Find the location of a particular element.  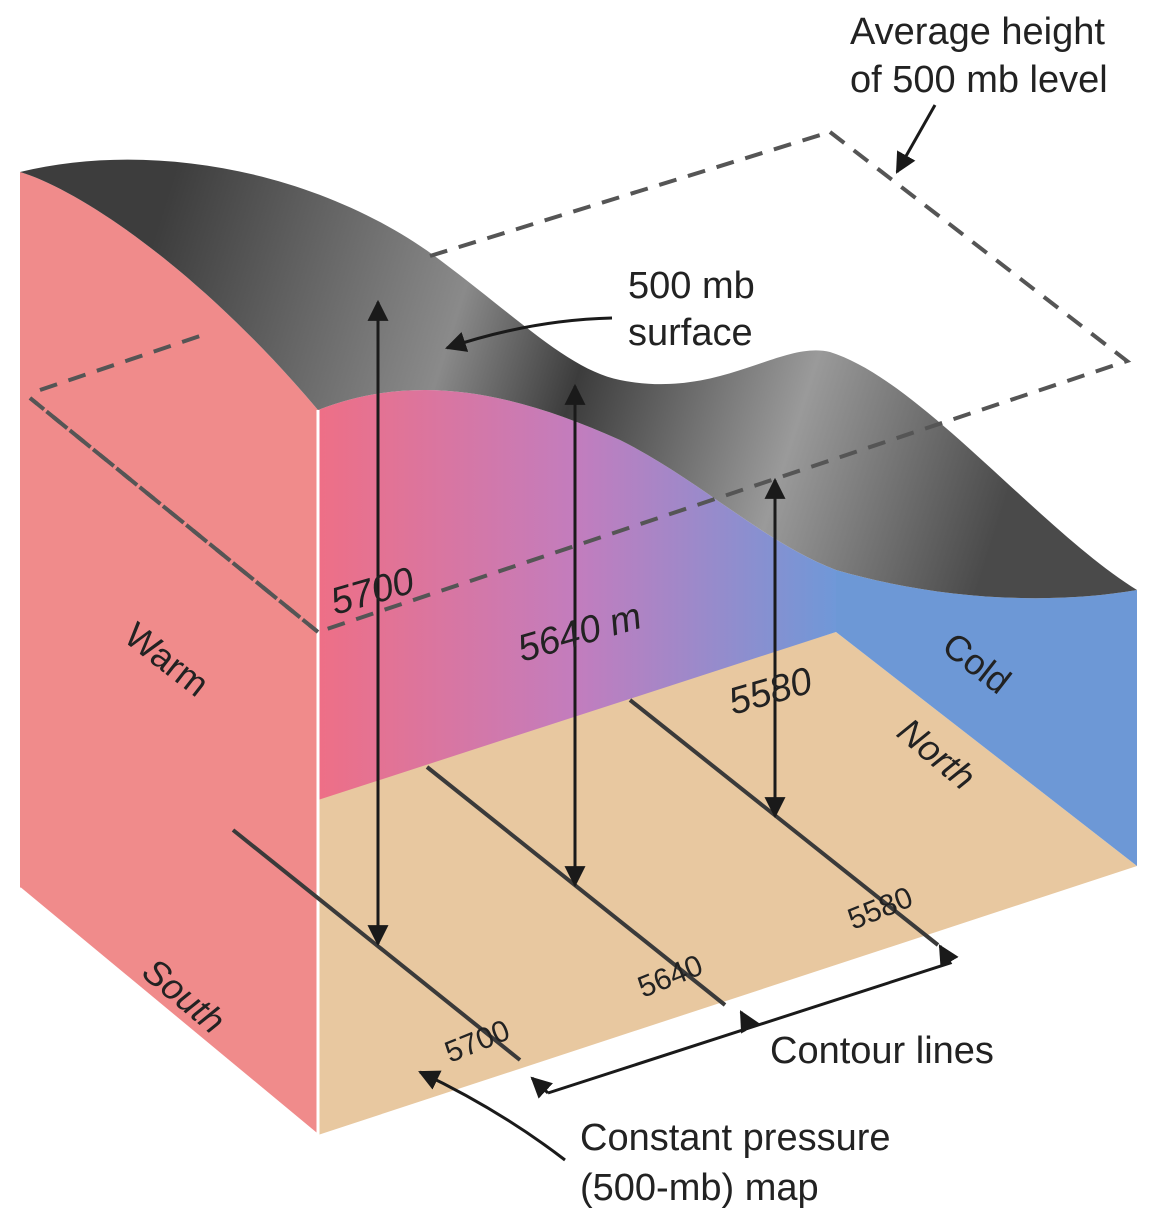

floor-front-edge is located at coordinates (169, 1011).